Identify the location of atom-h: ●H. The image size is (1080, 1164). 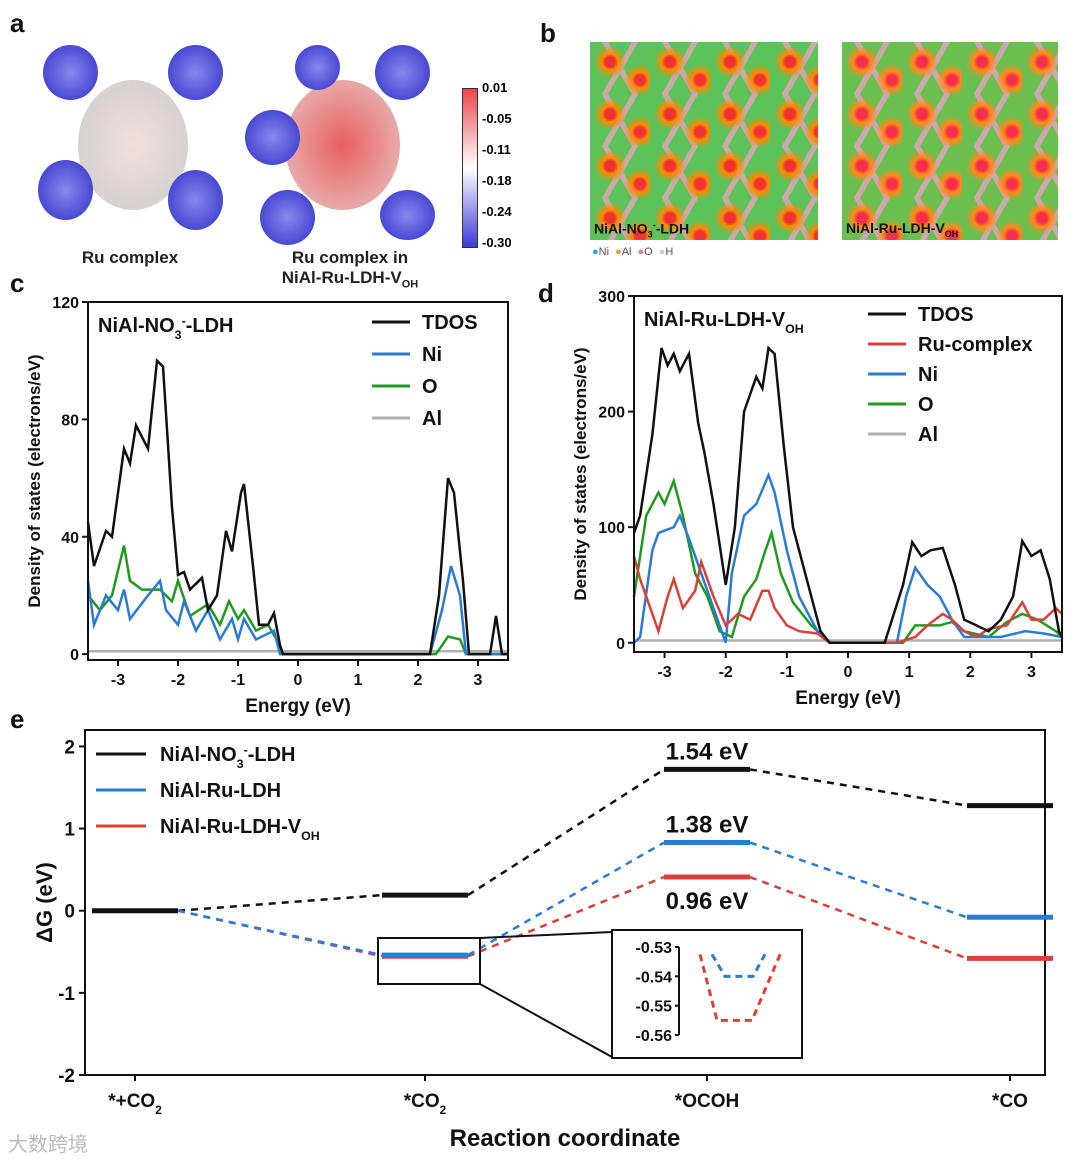
(666, 252).